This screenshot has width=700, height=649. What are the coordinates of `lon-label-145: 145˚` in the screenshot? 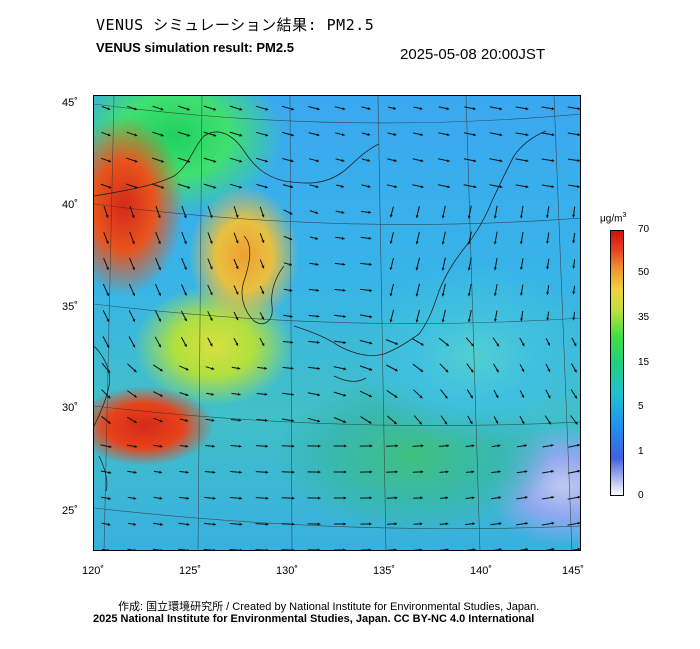 It's located at (573, 571).